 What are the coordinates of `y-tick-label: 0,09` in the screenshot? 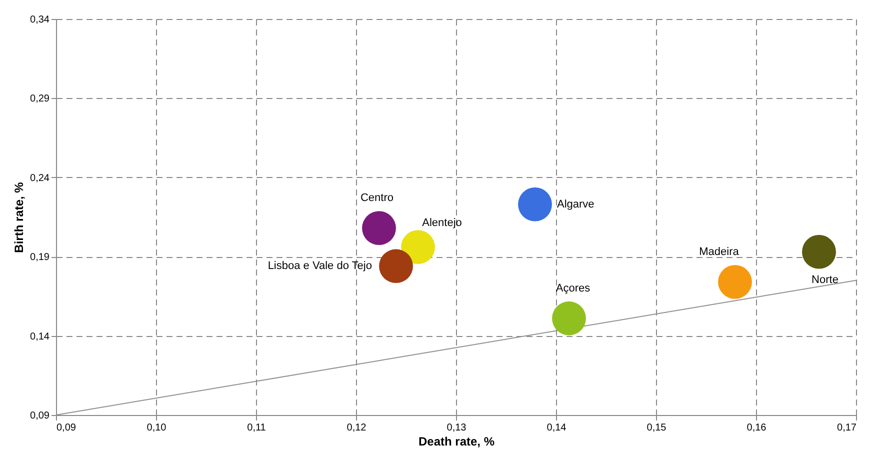 It's located at (40, 416).